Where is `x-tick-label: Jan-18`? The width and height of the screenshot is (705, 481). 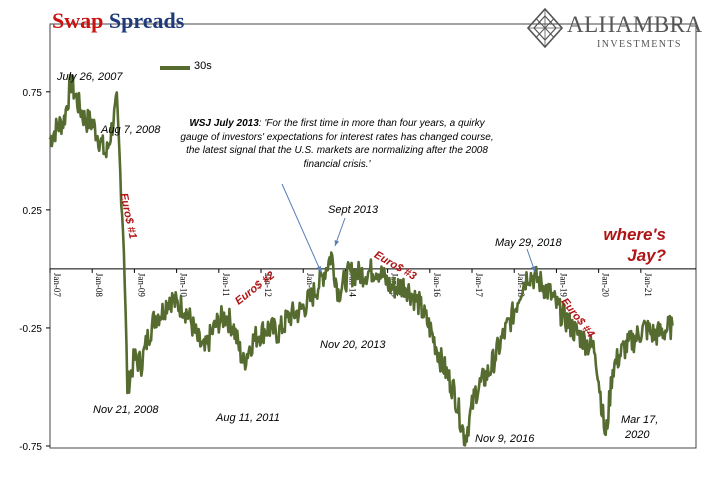
x-tick-label: Jan-18 is located at coordinates (521, 285).